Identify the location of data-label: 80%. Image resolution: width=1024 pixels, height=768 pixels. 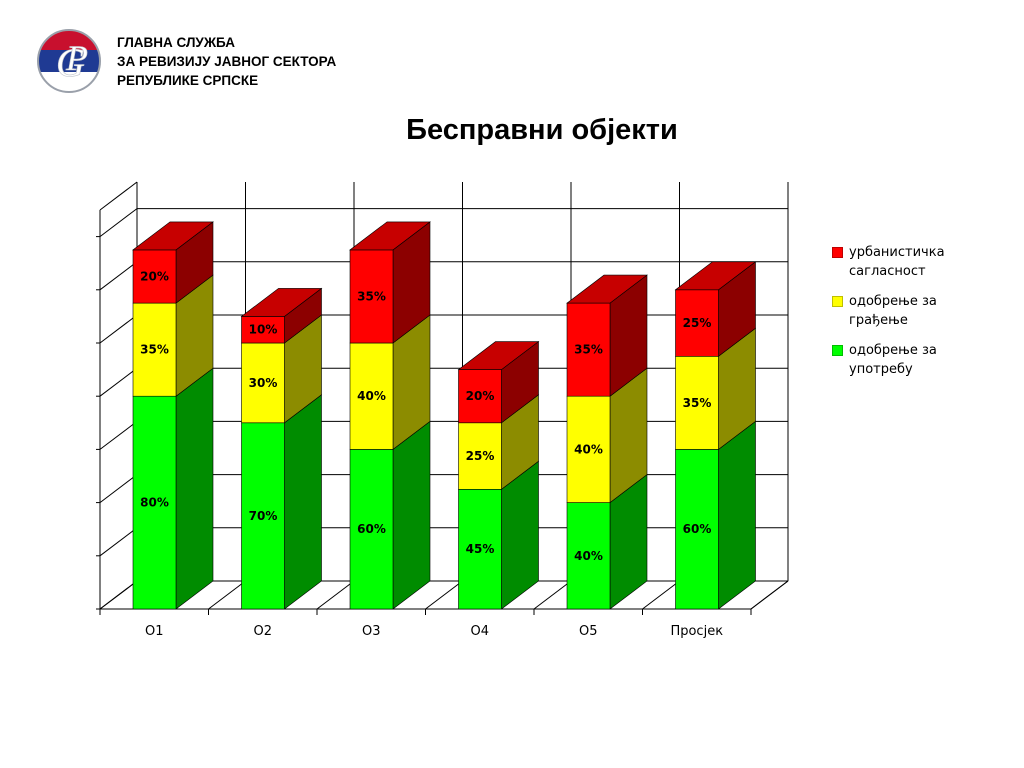
(154, 503).